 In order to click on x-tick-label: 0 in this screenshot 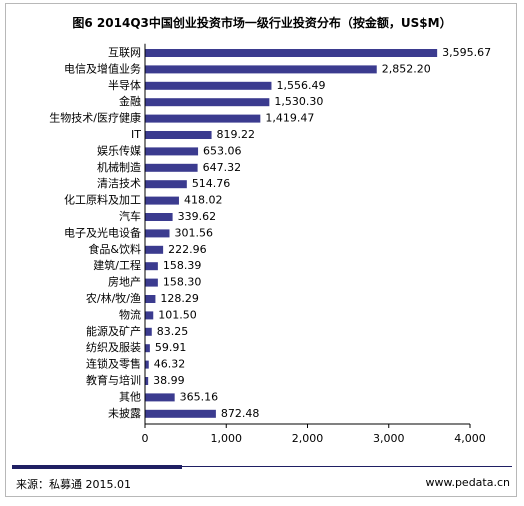, I will do `click(145, 438)`.